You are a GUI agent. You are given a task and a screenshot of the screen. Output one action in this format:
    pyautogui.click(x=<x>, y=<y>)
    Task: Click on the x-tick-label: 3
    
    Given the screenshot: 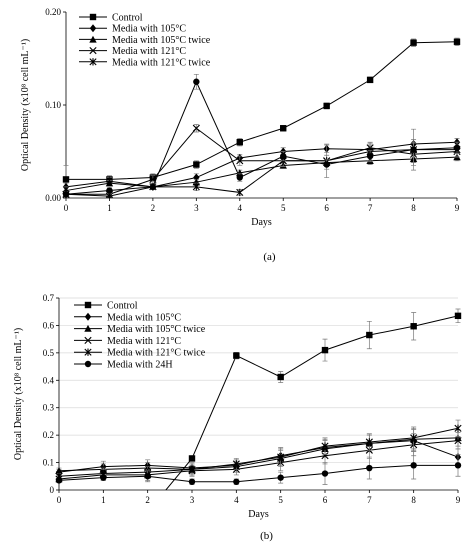 What is the action you would take?
    pyautogui.click(x=192, y=500)
    